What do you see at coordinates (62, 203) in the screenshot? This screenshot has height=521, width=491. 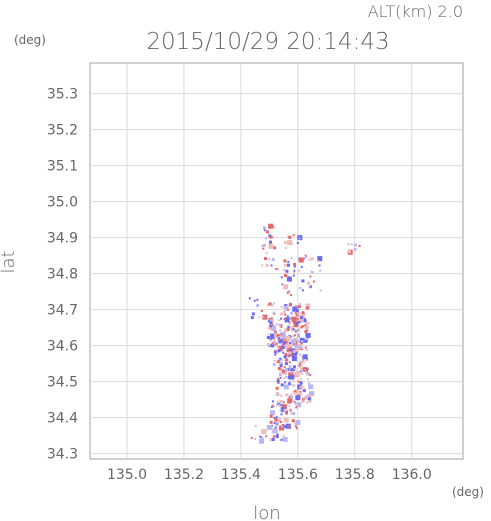 I see `y-tick-label: 35.0` at bounding box center [62, 203].